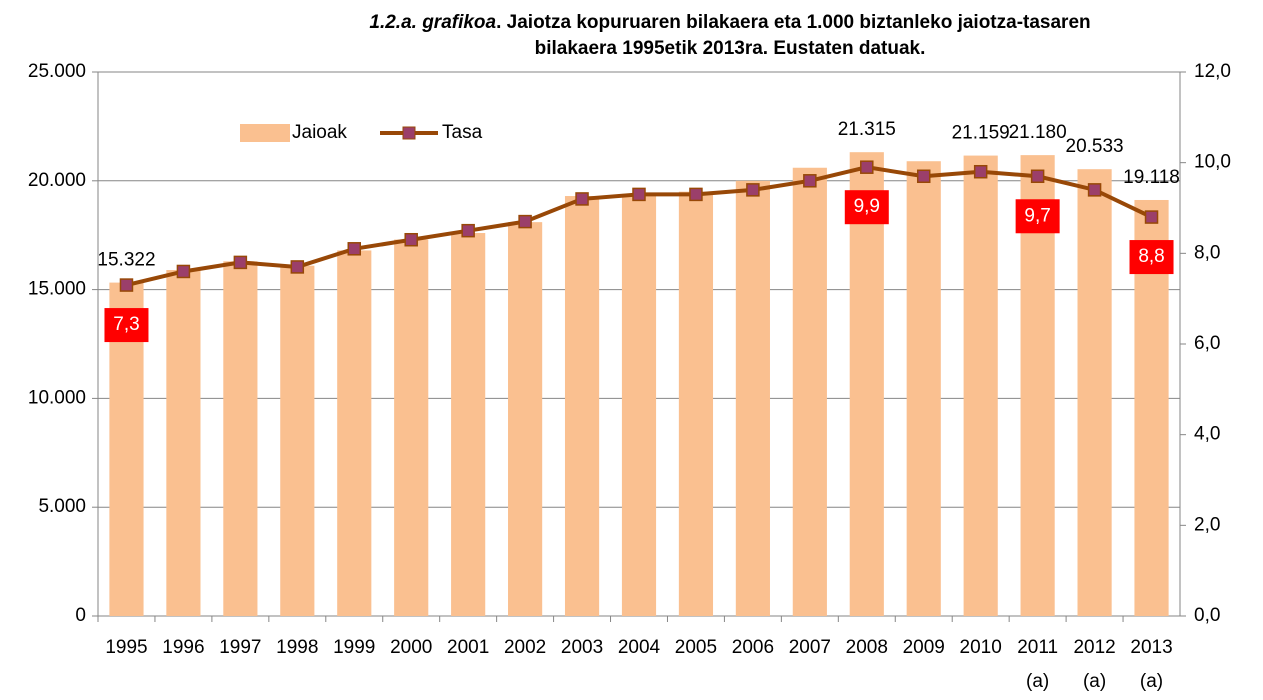  What do you see at coordinates (462, 132) in the screenshot?
I see `legend-label: Tasa` at bounding box center [462, 132].